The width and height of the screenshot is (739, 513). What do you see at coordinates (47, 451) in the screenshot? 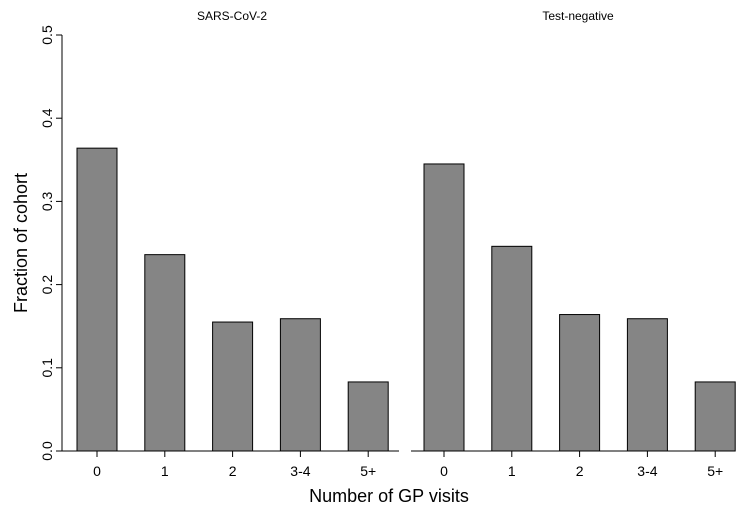
I see `y-tick-label: 0.0` at bounding box center [47, 451].